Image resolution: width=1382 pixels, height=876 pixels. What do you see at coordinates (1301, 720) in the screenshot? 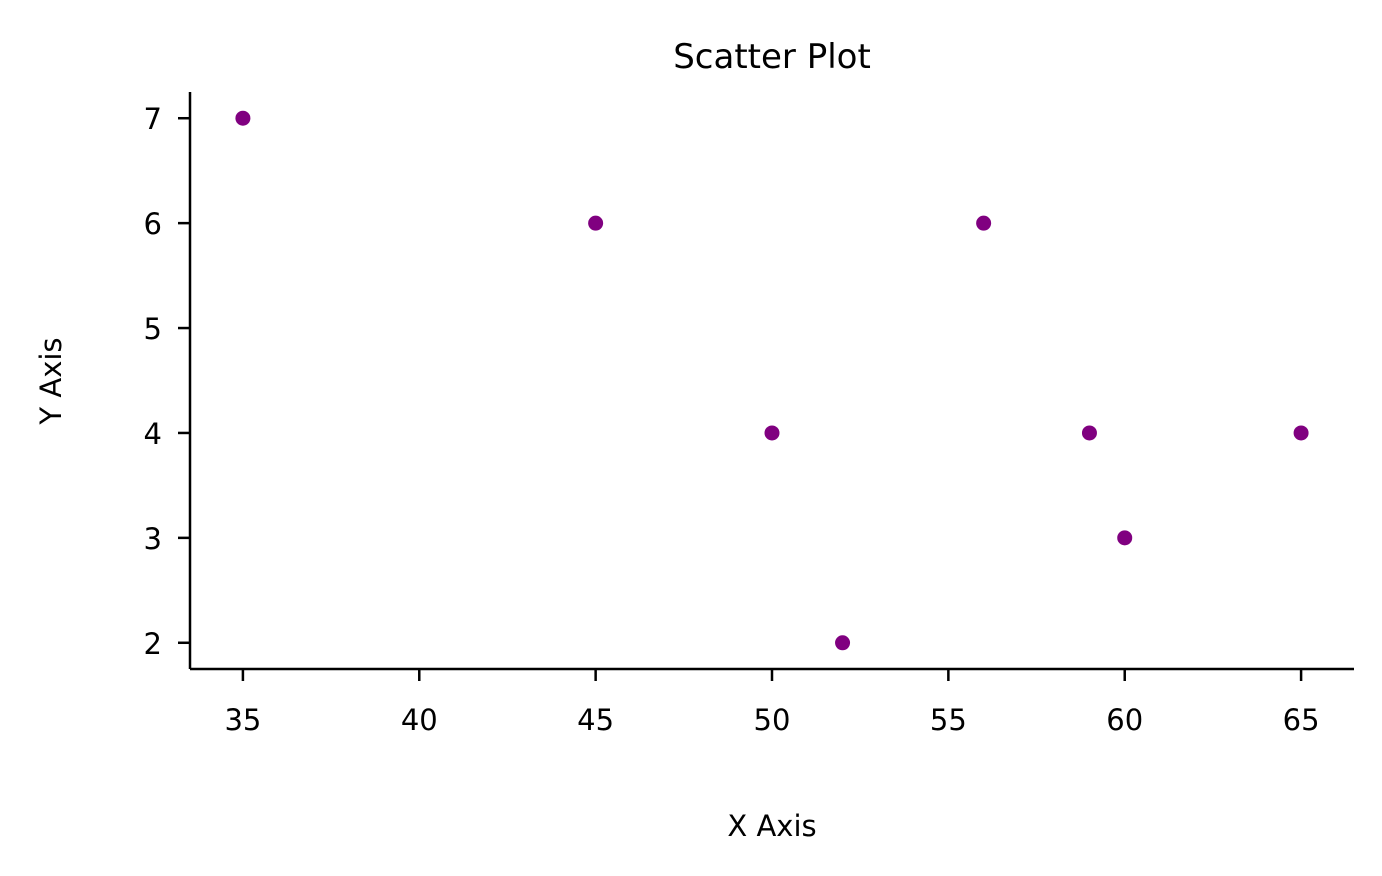
I see `x-tick-label: 65` at bounding box center [1301, 720].